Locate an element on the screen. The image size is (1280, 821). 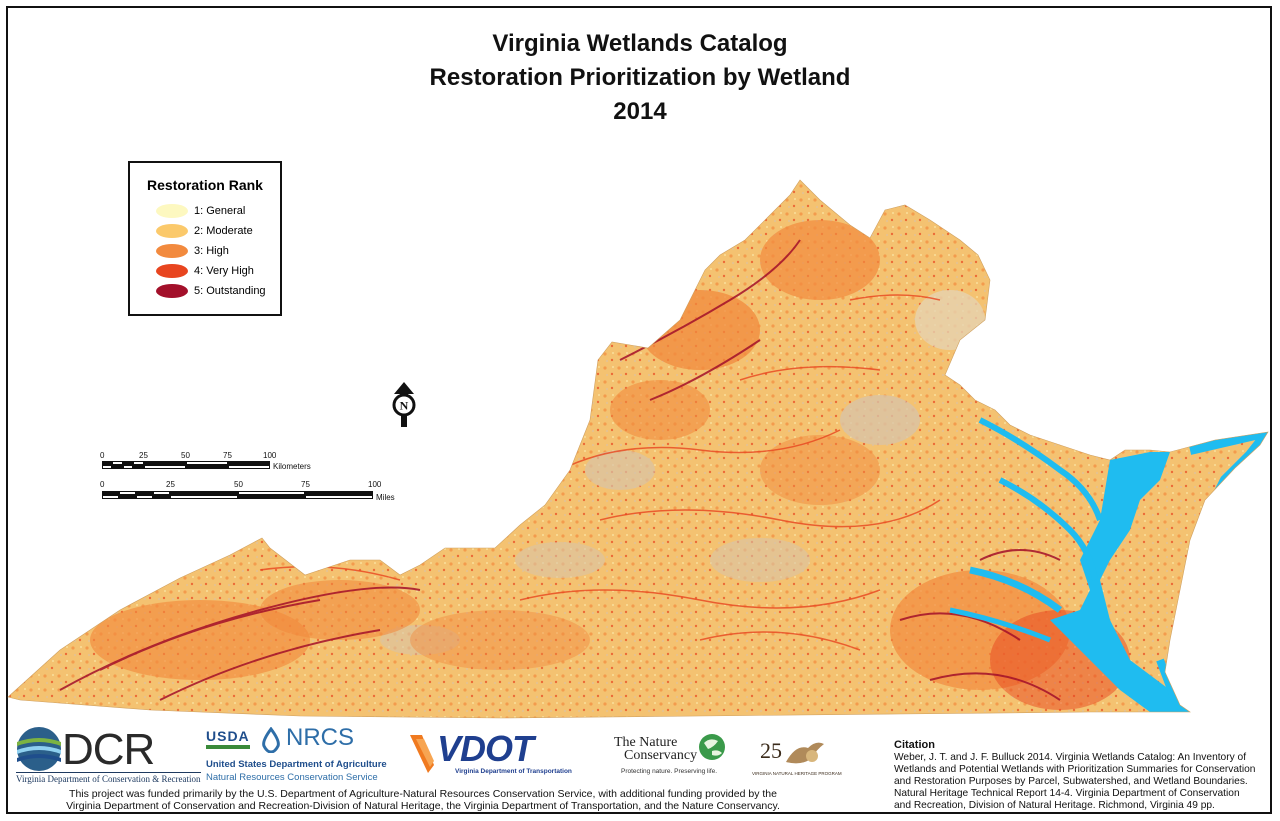
legend-item-moderate: 2: Moderate is located at coordinates (204, 231).